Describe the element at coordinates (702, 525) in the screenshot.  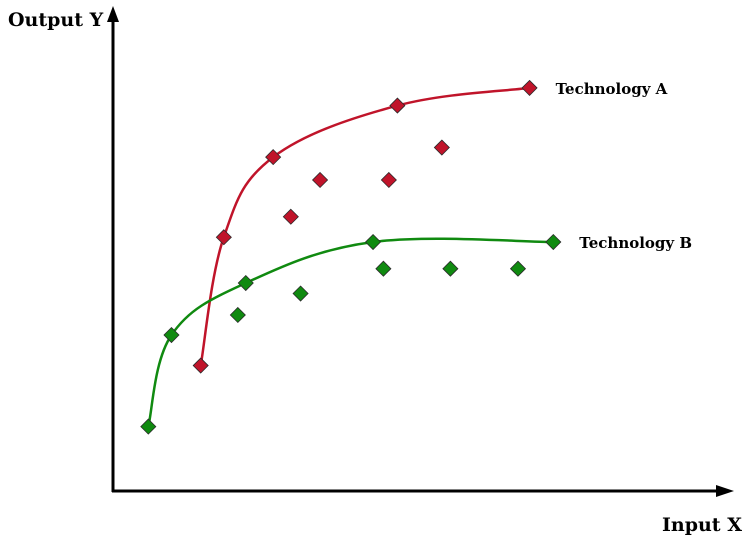
I see `x-axis-label: Input X` at that location.